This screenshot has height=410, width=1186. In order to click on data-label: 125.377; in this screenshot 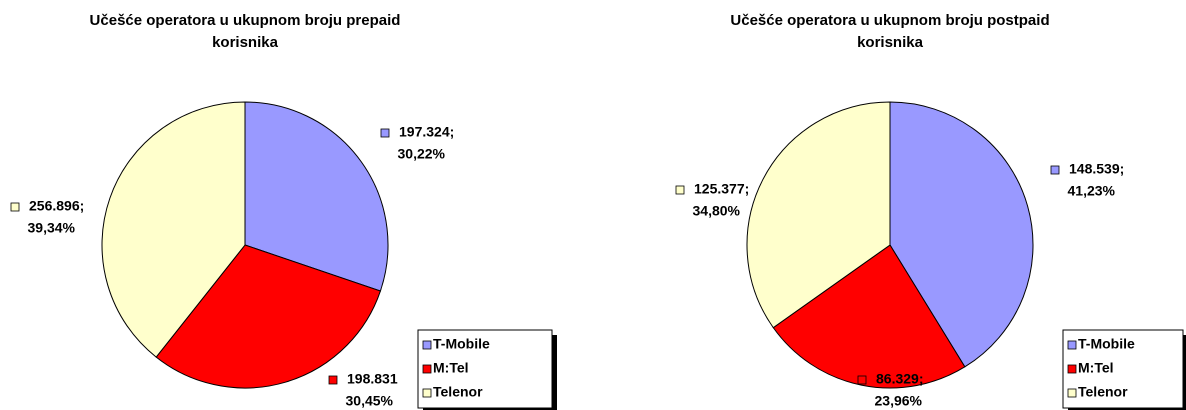, I will do `click(721, 189)`.